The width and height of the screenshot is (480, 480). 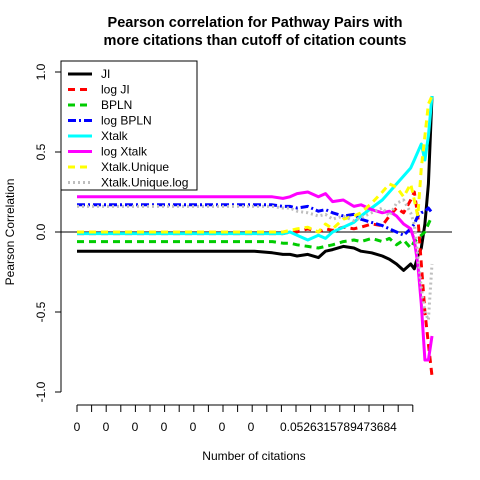 What do you see at coordinates (41, 151) in the screenshot?
I see `y-tick-label: 0.5` at bounding box center [41, 151].